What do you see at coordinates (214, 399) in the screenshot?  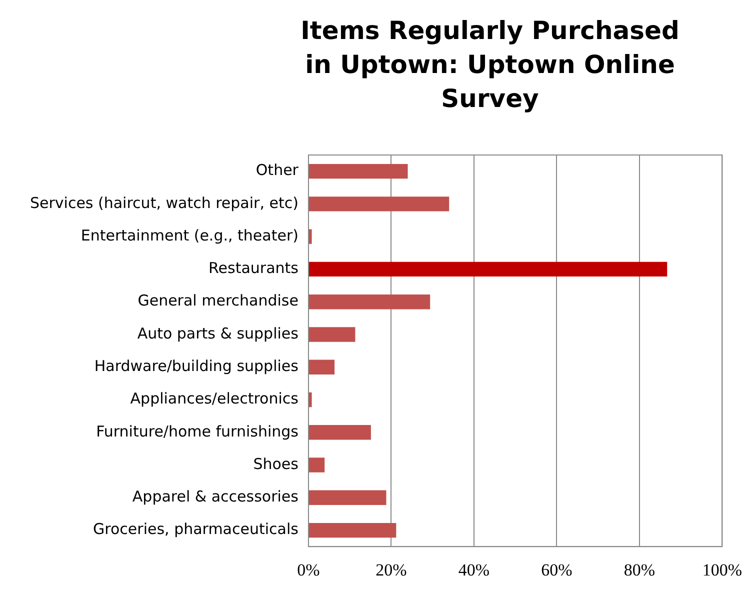 I see `y-tick-label: Appliances/electronics` at bounding box center [214, 399].